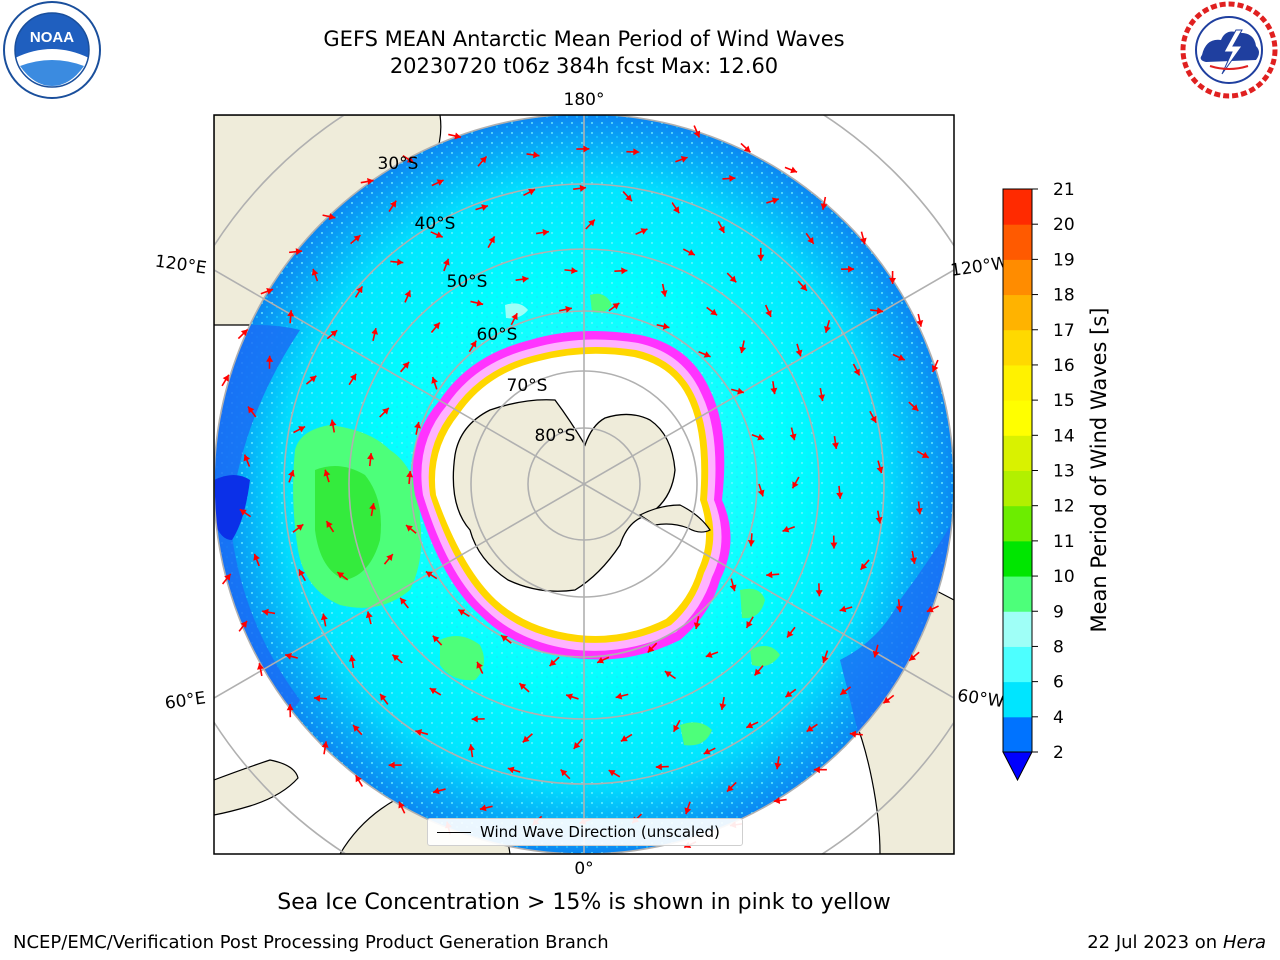 This screenshot has height=960, width=1280. I want to click on noaa-logo: NOAA, so click(52, 50).